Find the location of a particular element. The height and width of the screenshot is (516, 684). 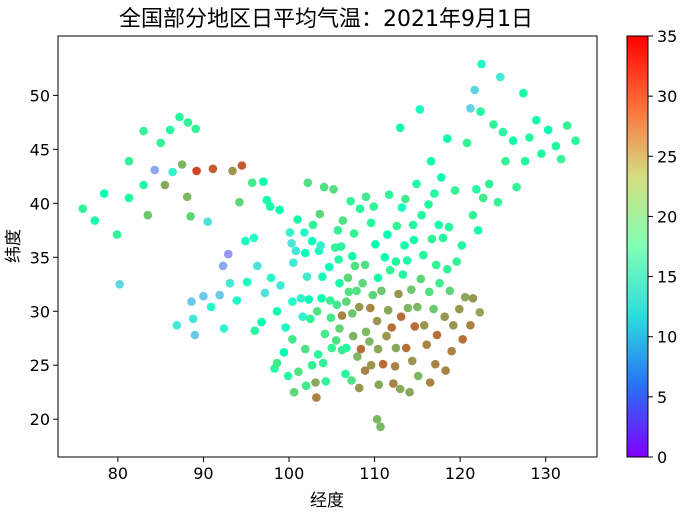

x-tick-label: 120 is located at coordinates (460, 473).